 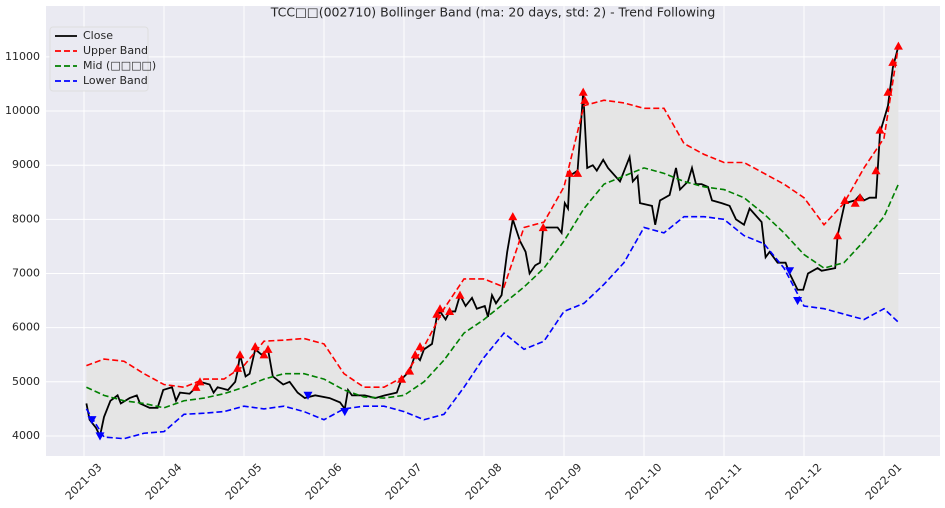 I want to click on legend-label: Upper Band, so click(x=115, y=50).